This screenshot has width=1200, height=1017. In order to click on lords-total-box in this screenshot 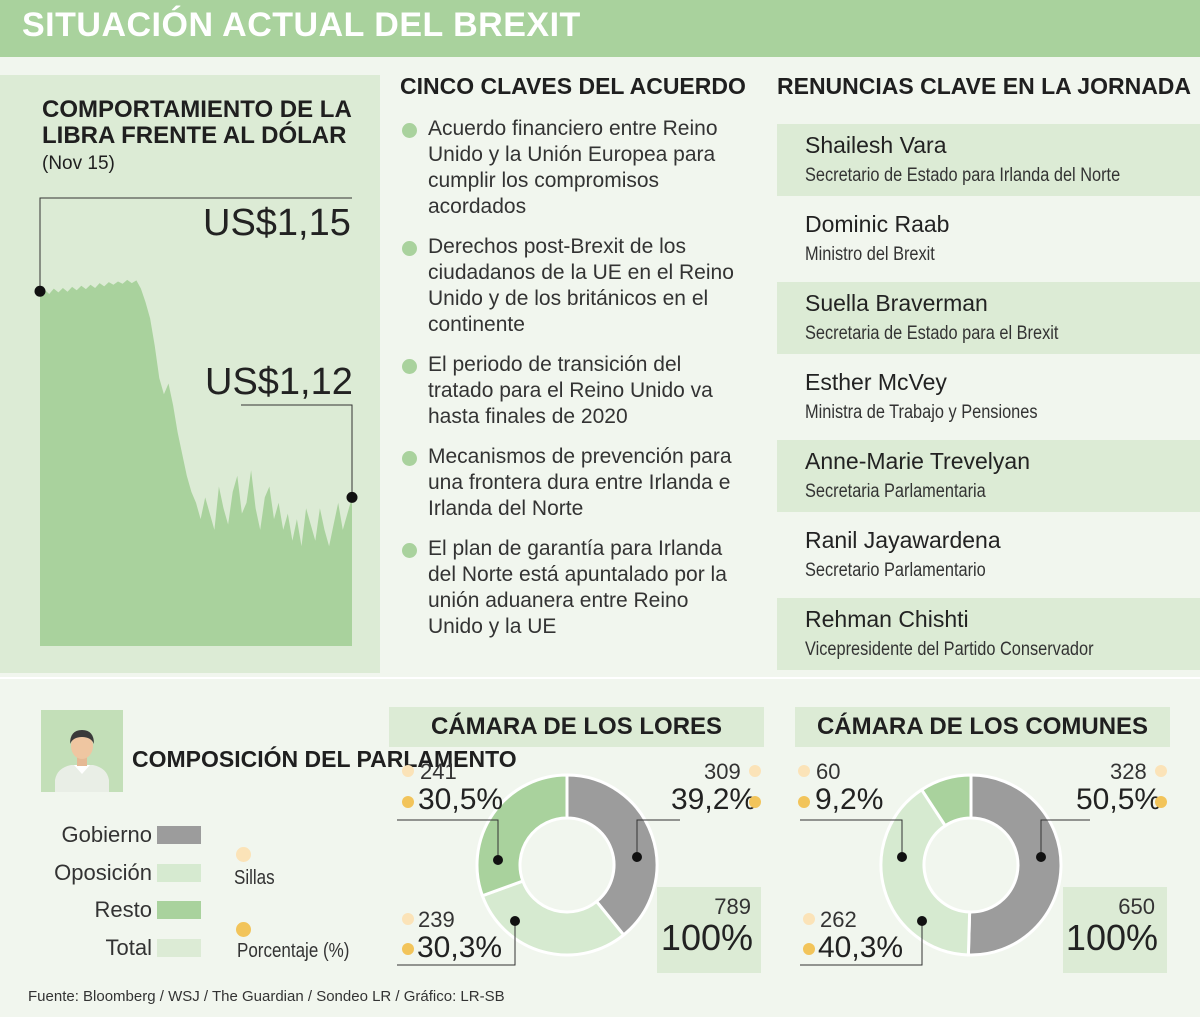, I will do `click(709, 930)`.